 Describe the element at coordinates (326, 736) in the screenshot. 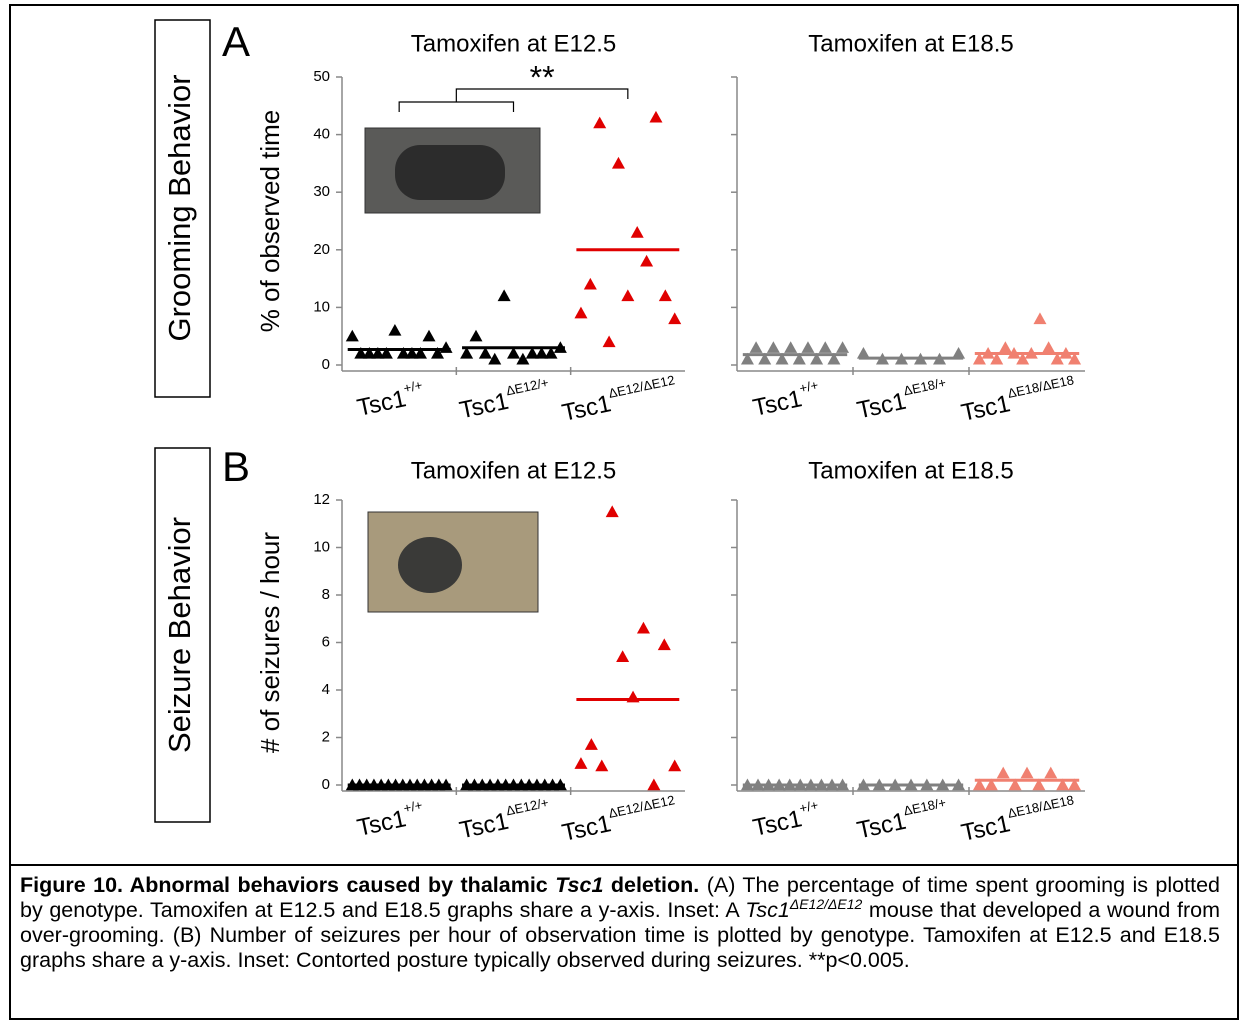

I see `y-tick-label: 2` at that location.